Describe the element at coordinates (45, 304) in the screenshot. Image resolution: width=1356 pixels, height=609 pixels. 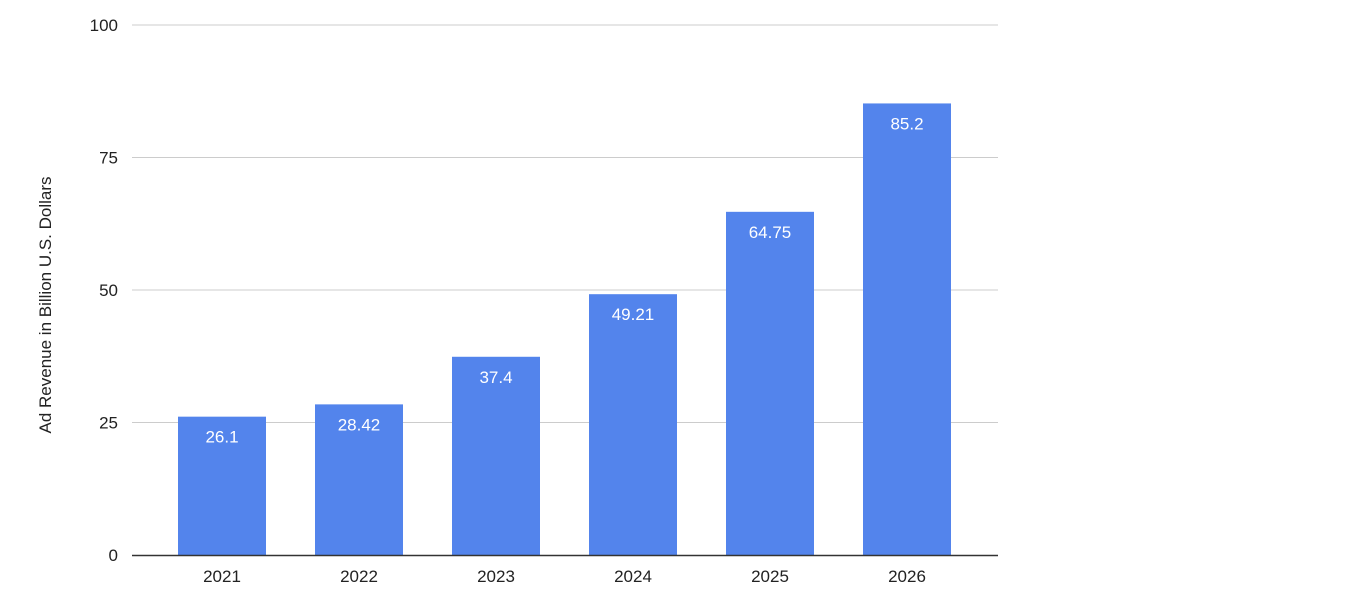
I see `y-axis-title: Ad Revenue in Billion U.S. Dollars` at that location.